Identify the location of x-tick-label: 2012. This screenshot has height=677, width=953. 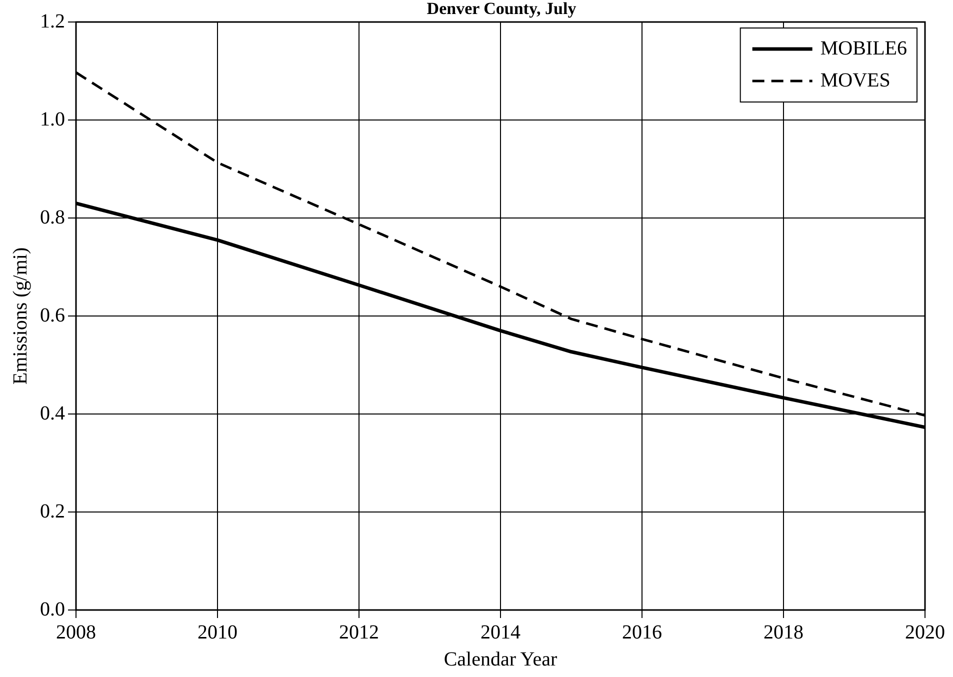
(359, 632).